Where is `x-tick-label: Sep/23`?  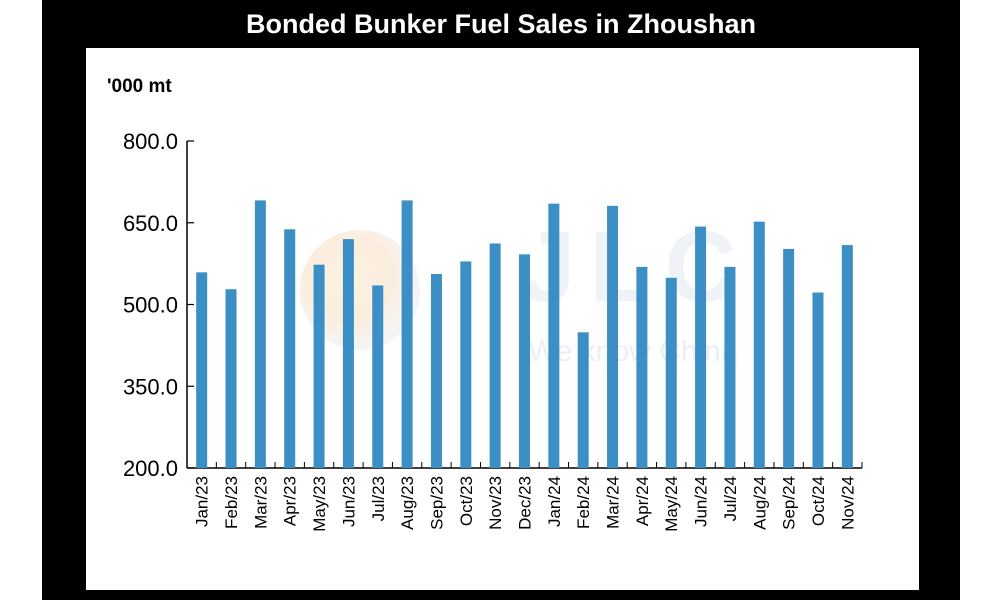
x-tick-label: Sep/23 is located at coordinates (436, 503).